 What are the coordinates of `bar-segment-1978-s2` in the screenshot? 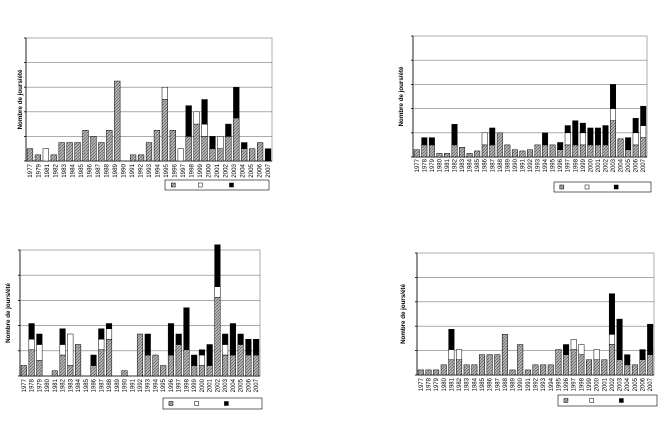 It's located at (31, 344).